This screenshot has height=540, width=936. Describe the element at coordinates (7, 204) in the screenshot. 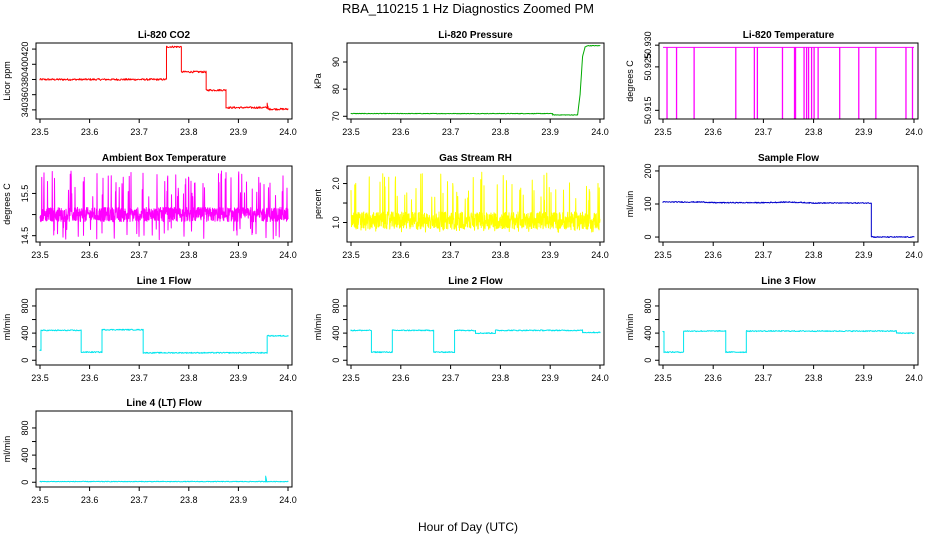

I see `y-axis-label: degrees C` at that location.